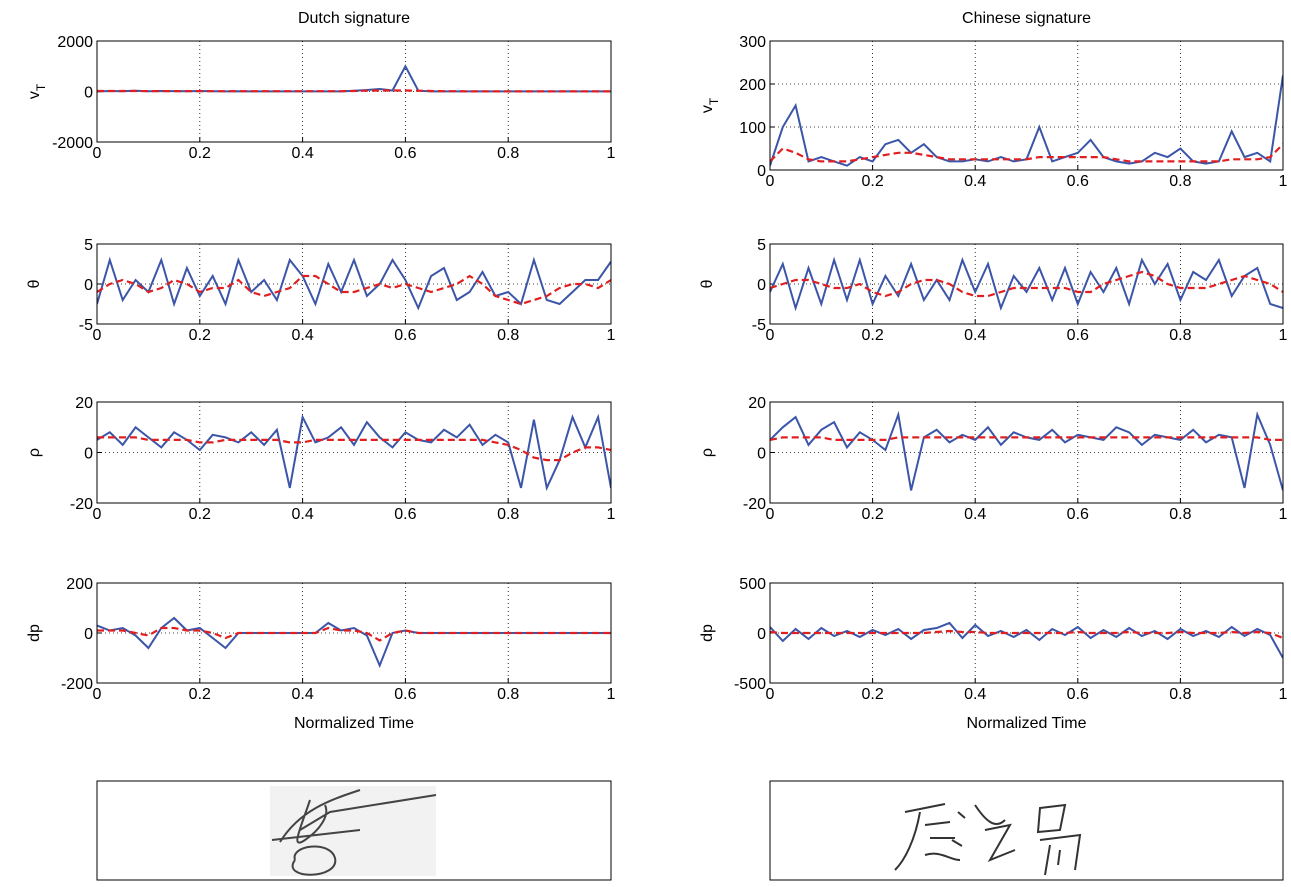  I want to click on y-tick-label: 200, so click(79, 584).